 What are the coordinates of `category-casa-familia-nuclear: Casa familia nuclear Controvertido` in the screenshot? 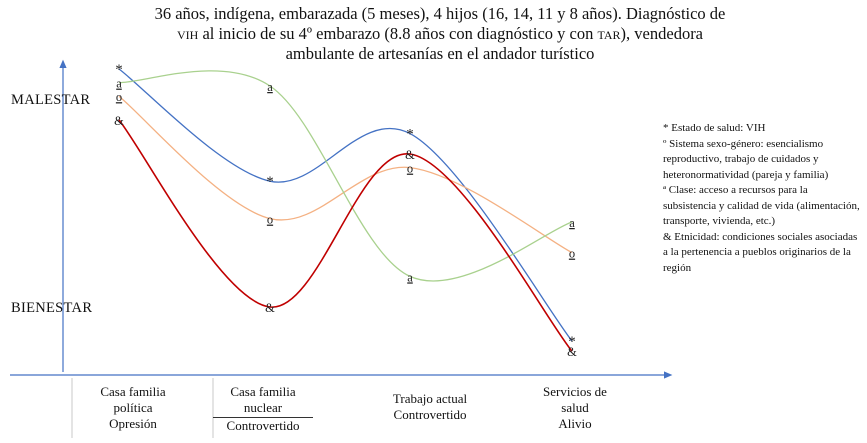 It's located at (263, 409).